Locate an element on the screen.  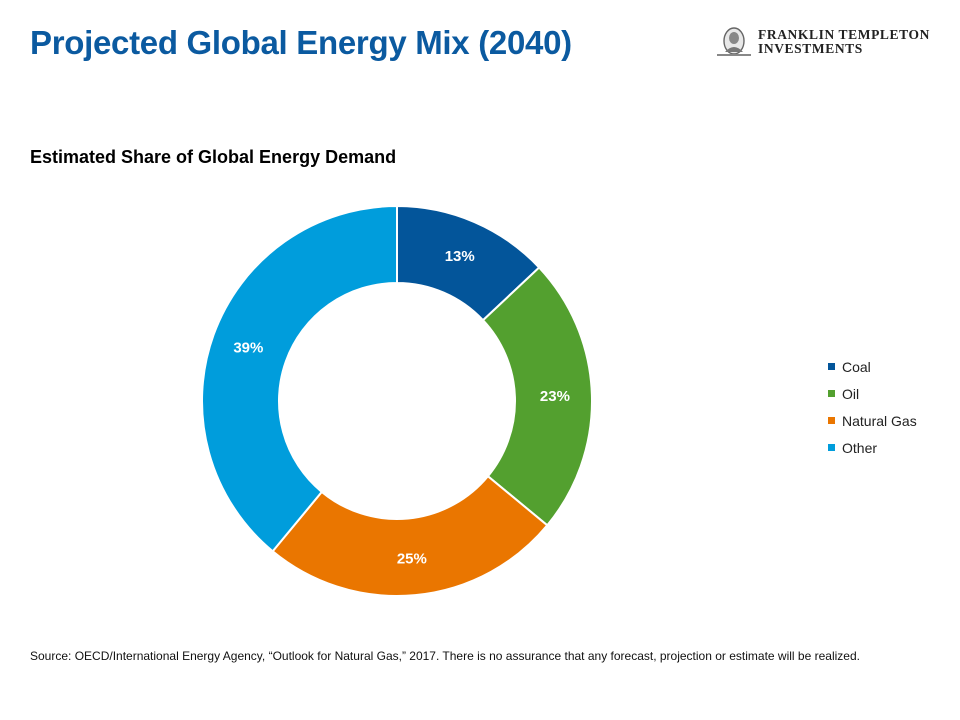
franklin-medallion-icon is located at coordinates (734, 41).